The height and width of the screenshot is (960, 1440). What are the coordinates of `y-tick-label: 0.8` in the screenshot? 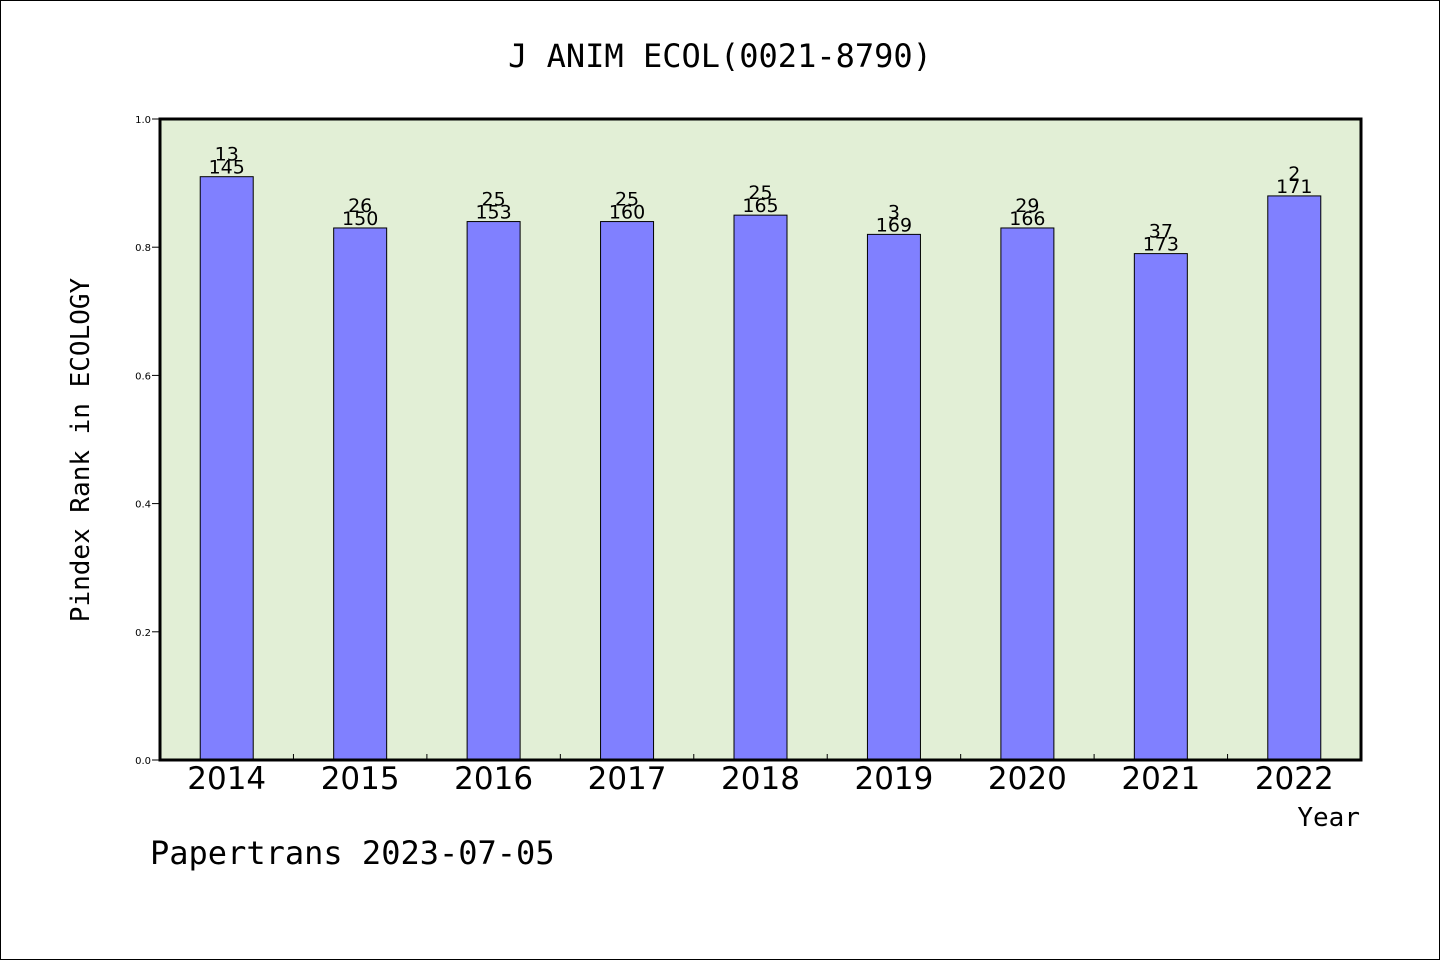 It's located at (143, 248).